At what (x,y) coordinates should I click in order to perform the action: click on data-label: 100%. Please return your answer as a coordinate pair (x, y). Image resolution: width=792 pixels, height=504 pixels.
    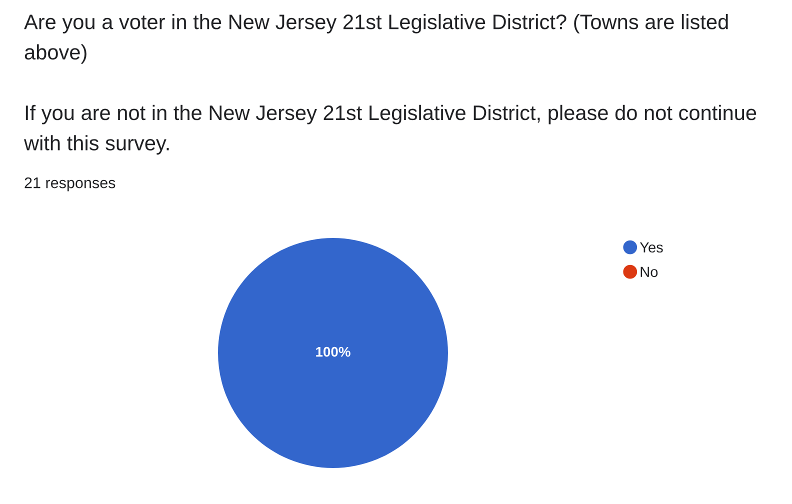
    Looking at the image, I should click on (333, 351).